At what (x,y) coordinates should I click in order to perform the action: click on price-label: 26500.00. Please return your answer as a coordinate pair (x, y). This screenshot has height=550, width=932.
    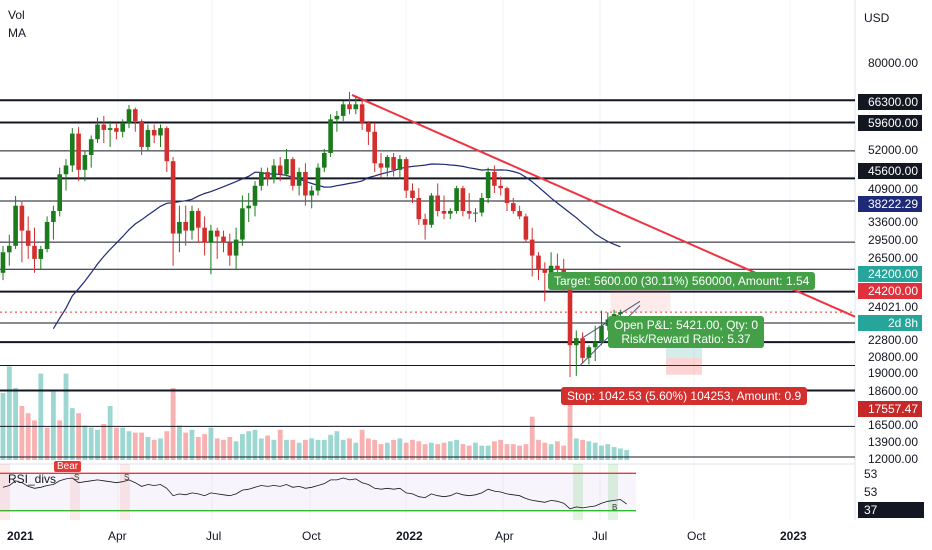
    Looking at the image, I should click on (892, 258).